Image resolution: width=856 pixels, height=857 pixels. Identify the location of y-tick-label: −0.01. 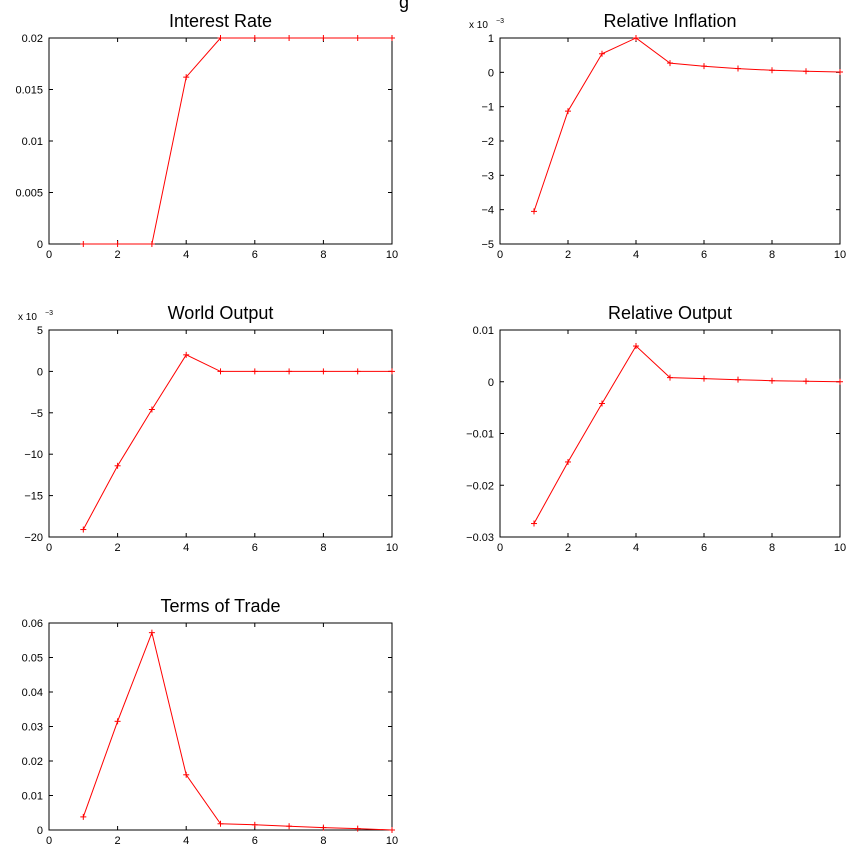
(480, 435).